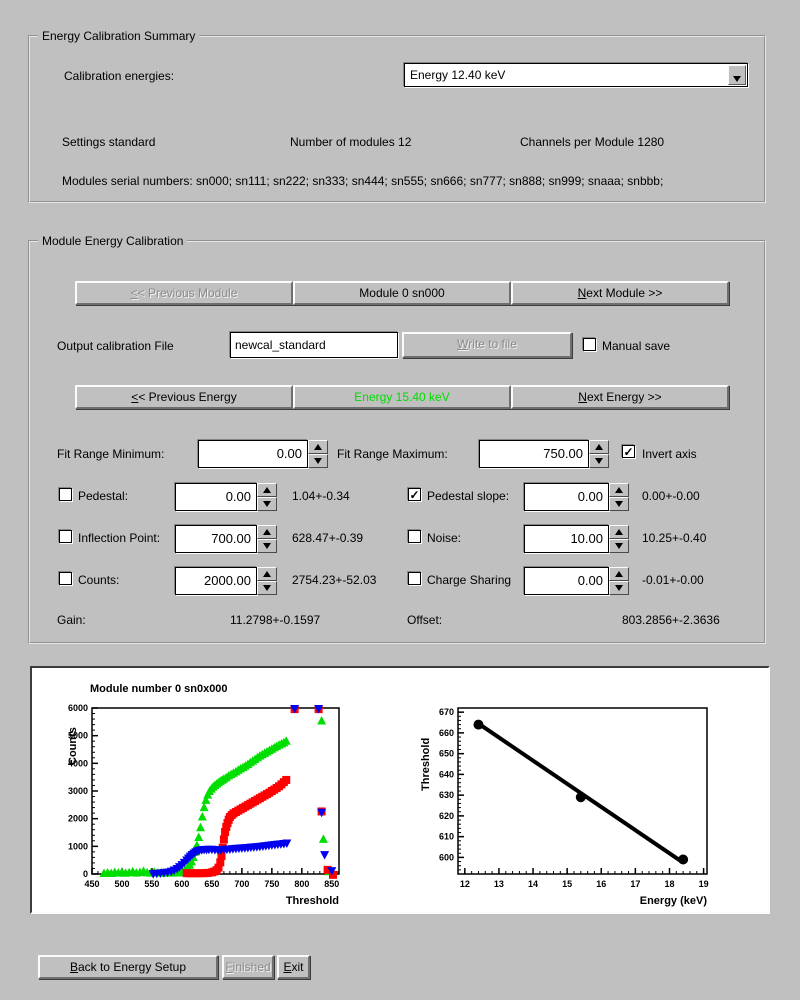 This screenshot has width=800, height=1000. I want to click on next-energy-button: Next Energy >>, so click(620, 397).